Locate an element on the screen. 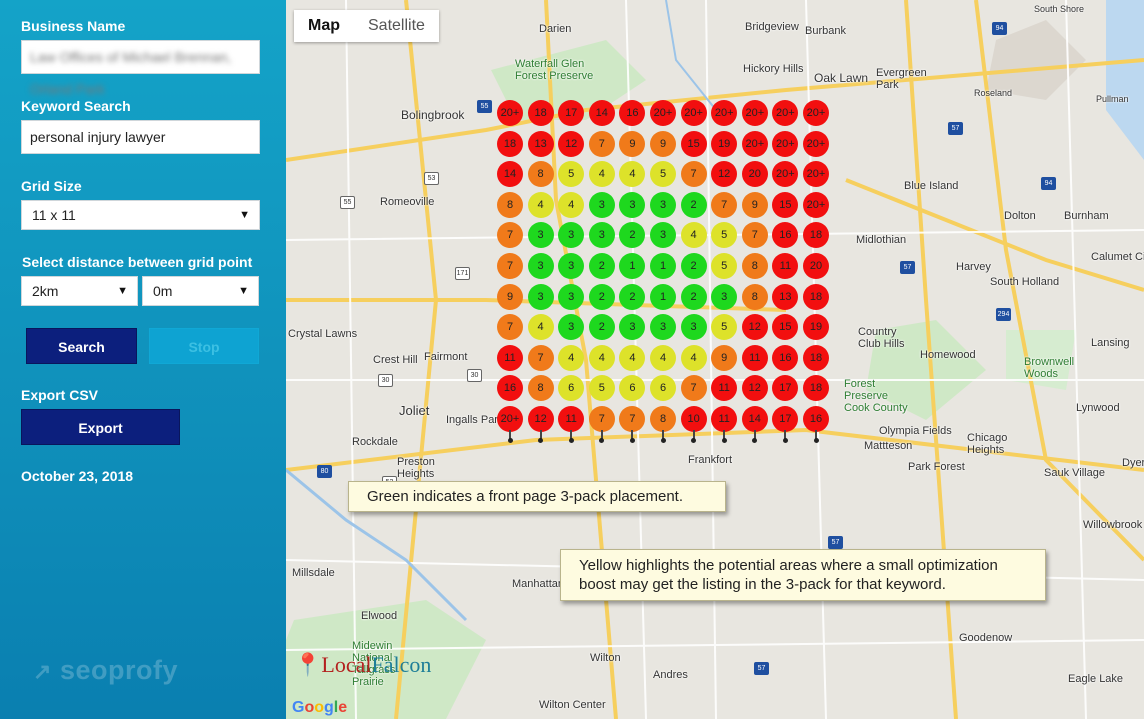 The width and height of the screenshot is (1144, 719). grid-rank-pin: 10 is located at coordinates (693, 419).